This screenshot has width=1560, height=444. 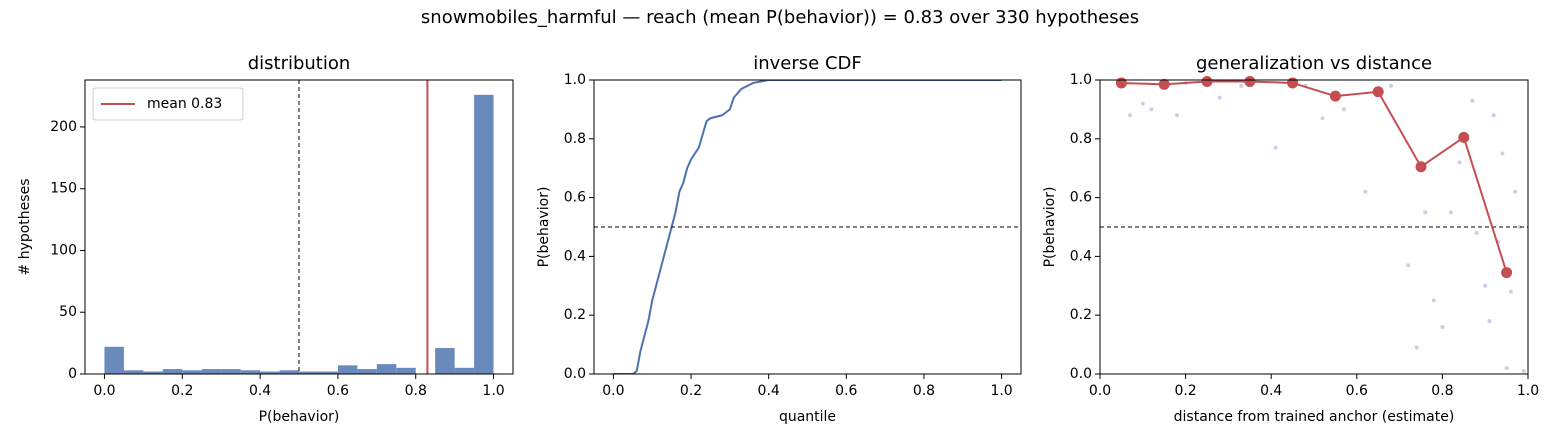 I want to click on axes-title: inverse CDF, so click(x=807, y=63).